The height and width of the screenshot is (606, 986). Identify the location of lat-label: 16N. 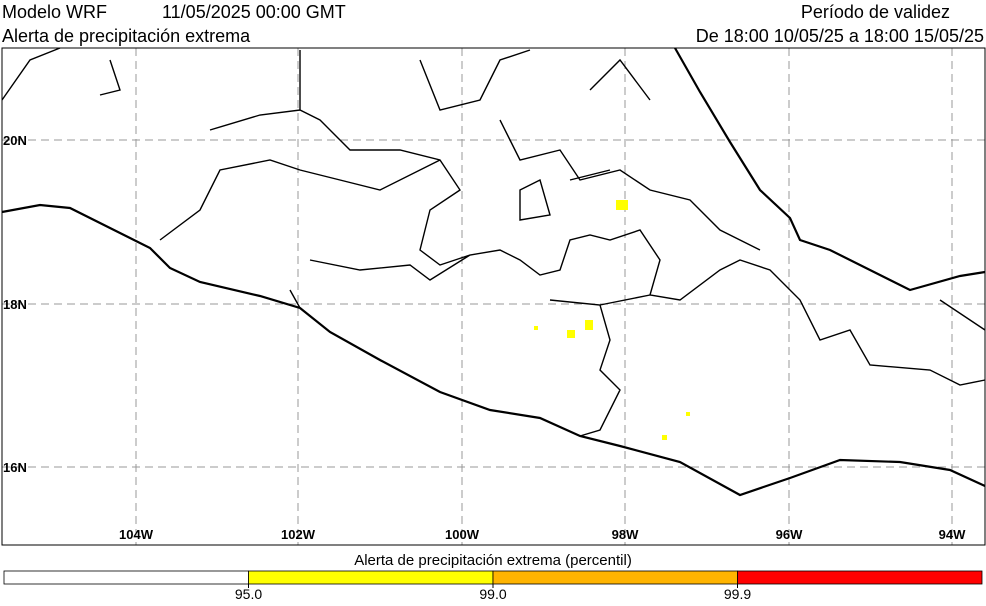
(15, 467).